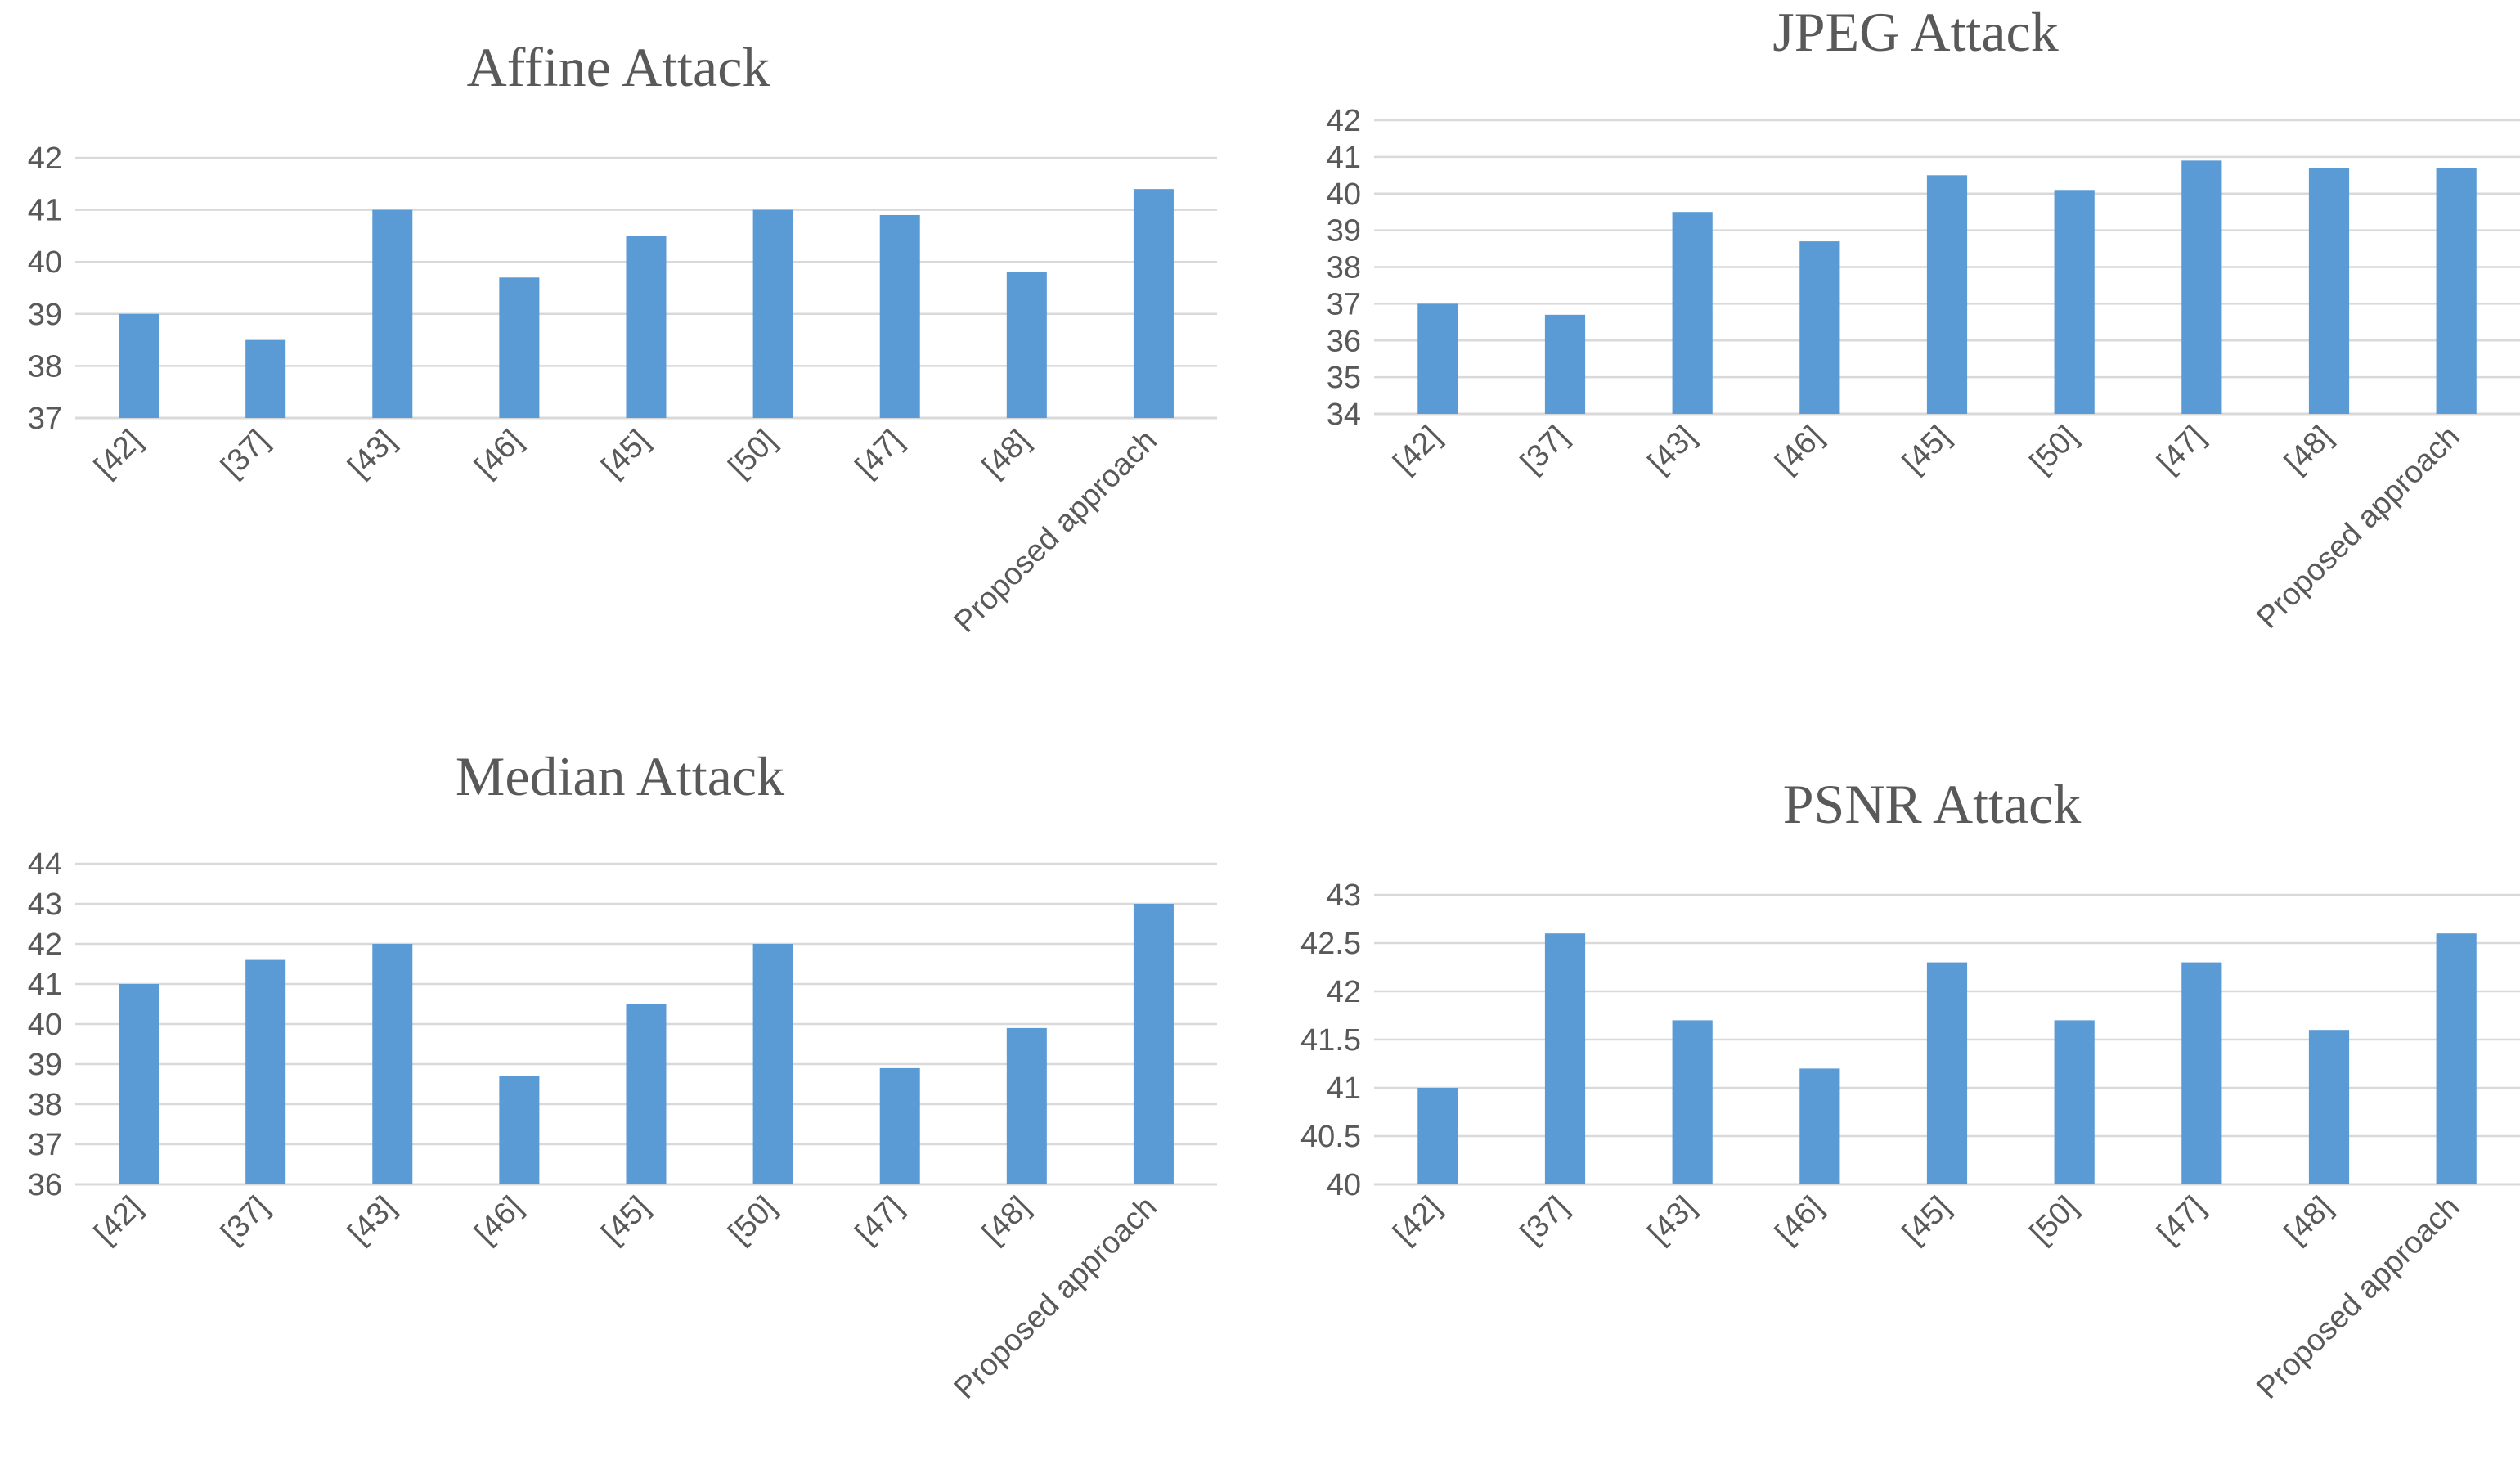 Image resolution: width=2520 pixels, height=1460 pixels. Describe the element at coordinates (1344, 415) in the screenshot. I see `y-tick-label: 34` at that location.